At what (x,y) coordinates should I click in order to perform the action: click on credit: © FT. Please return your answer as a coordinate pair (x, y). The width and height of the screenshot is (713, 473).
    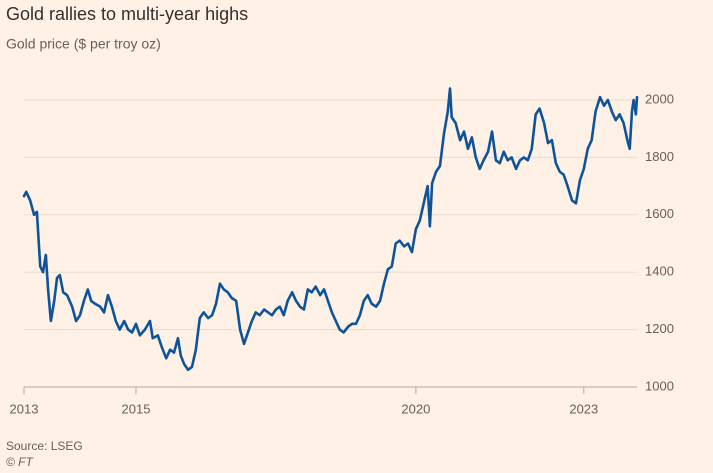
    Looking at the image, I should click on (20, 462).